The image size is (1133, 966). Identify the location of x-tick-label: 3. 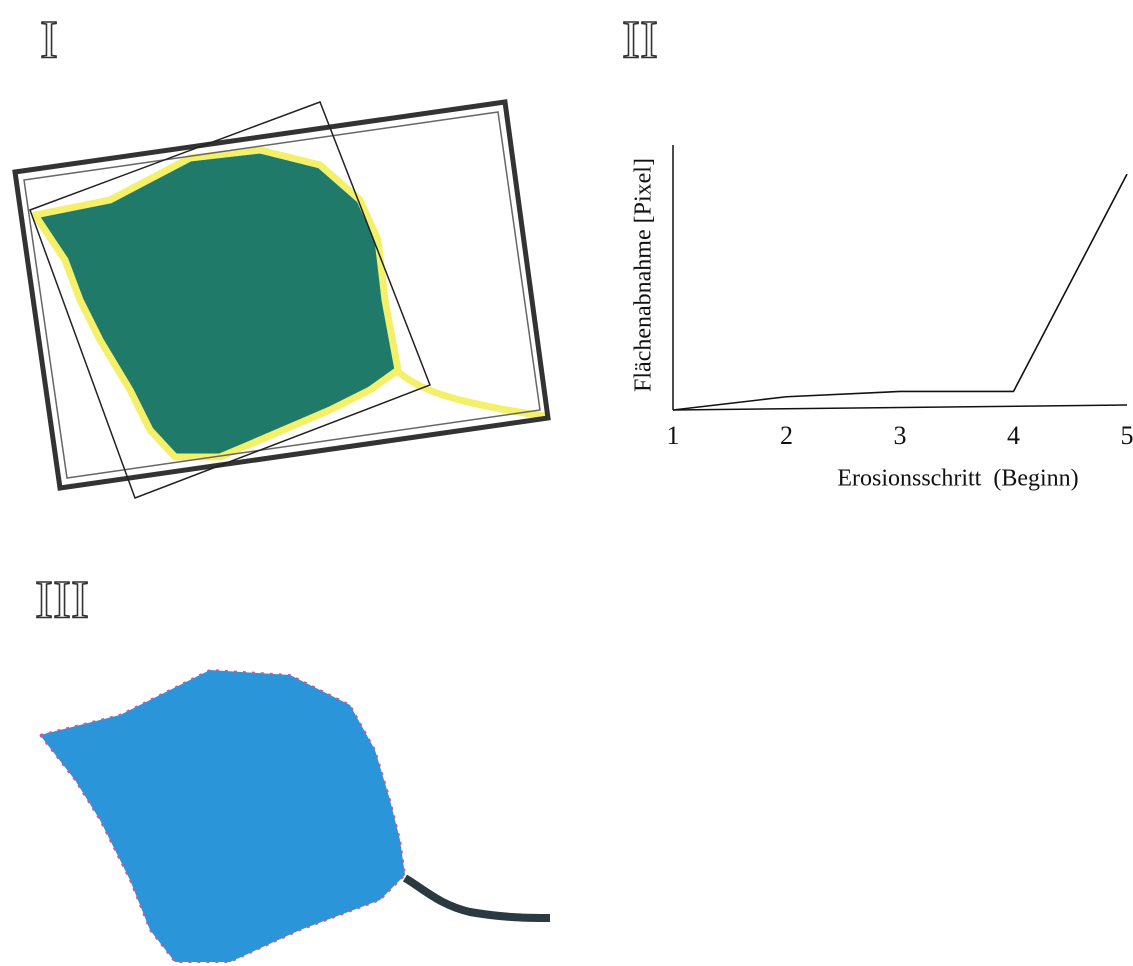
(900, 435).